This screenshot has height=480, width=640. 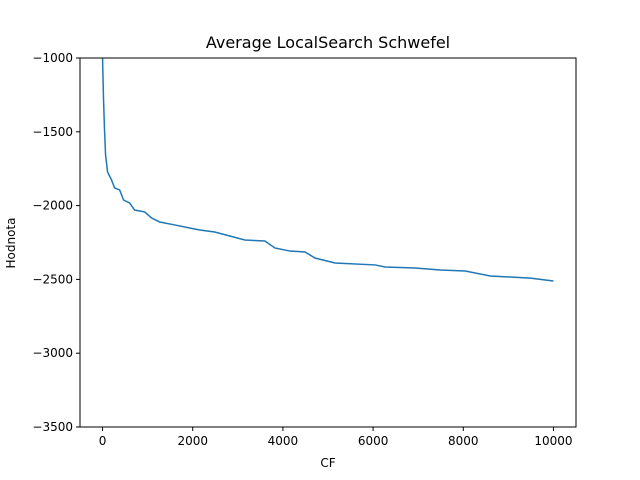 I want to click on x-tick-label: 6000, so click(x=373, y=441).